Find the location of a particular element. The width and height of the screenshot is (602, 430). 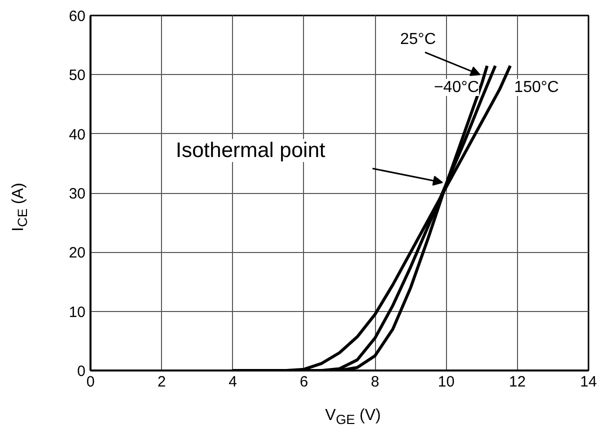

x-tick-label: 12 is located at coordinates (517, 382).